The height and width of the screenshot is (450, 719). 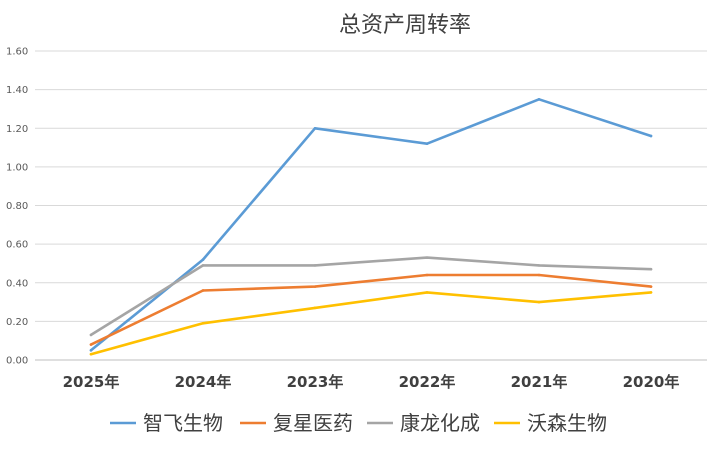 What do you see at coordinates (203, 382) in the screenshot?
I see `x-tick-label: 2024年` at bounding box center [203, 382].